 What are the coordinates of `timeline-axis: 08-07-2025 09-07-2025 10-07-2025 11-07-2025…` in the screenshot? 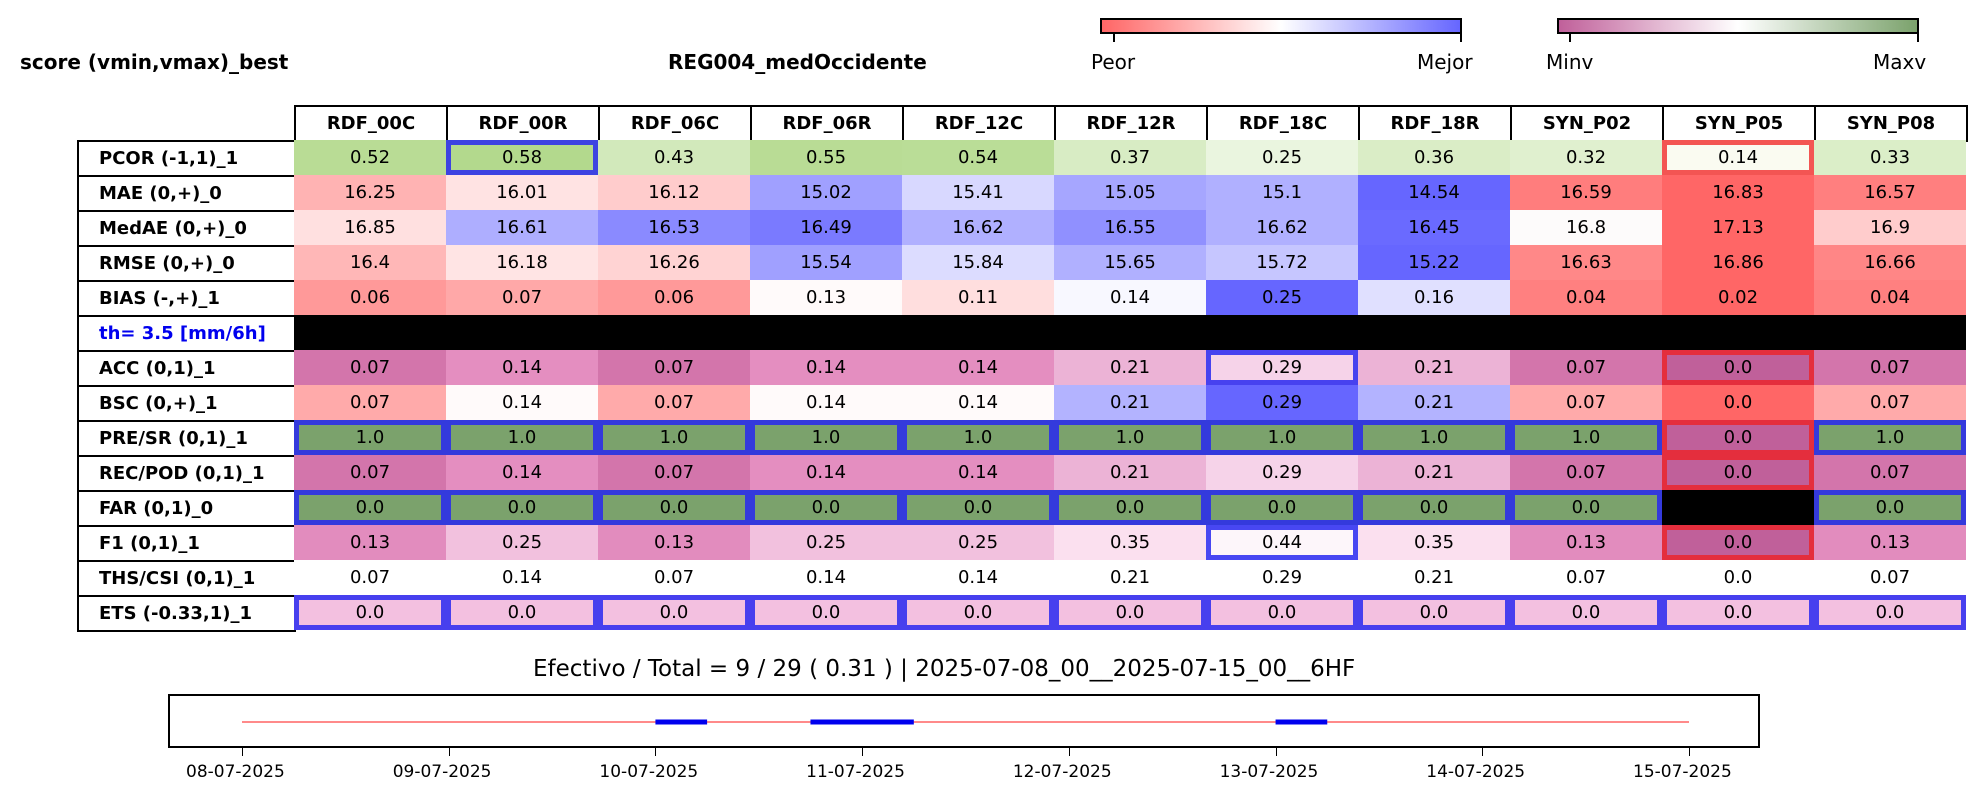 It's located at (989, 768).